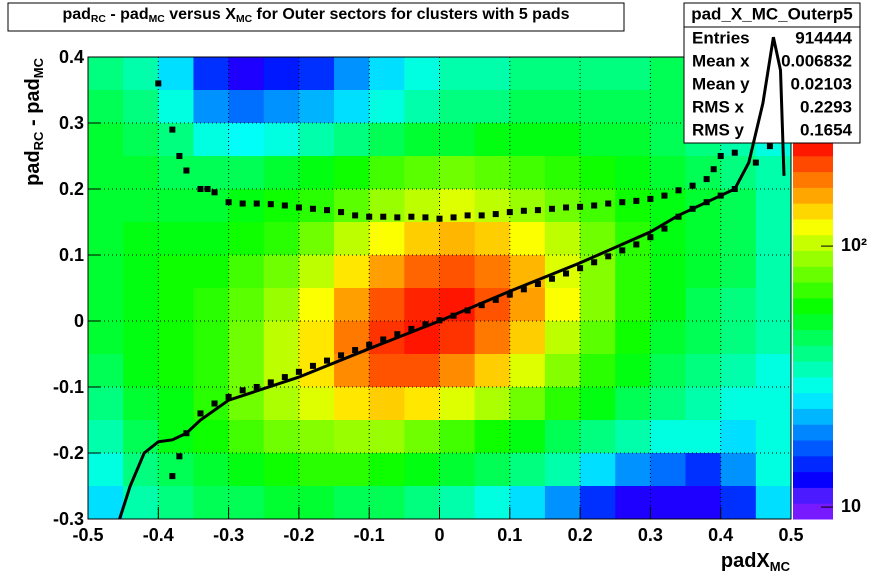 The image size is (878, 578). I want to click on y-tick-label: 0, so click(79, 321).